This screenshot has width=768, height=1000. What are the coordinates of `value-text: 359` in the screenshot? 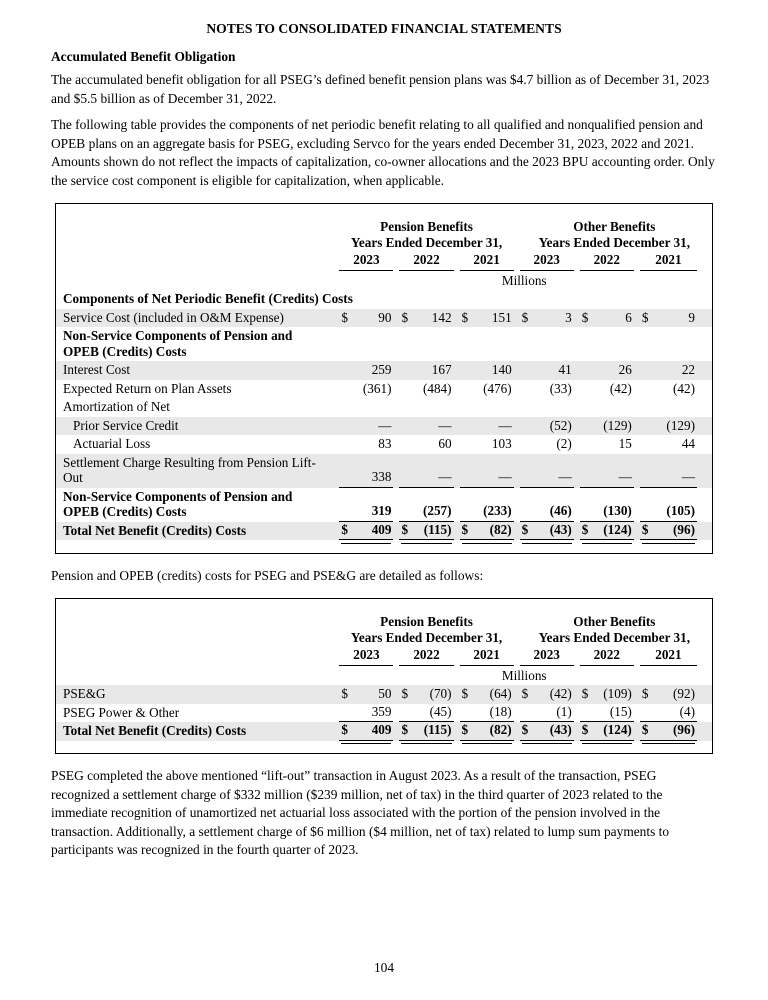 It's located at (381, 711).